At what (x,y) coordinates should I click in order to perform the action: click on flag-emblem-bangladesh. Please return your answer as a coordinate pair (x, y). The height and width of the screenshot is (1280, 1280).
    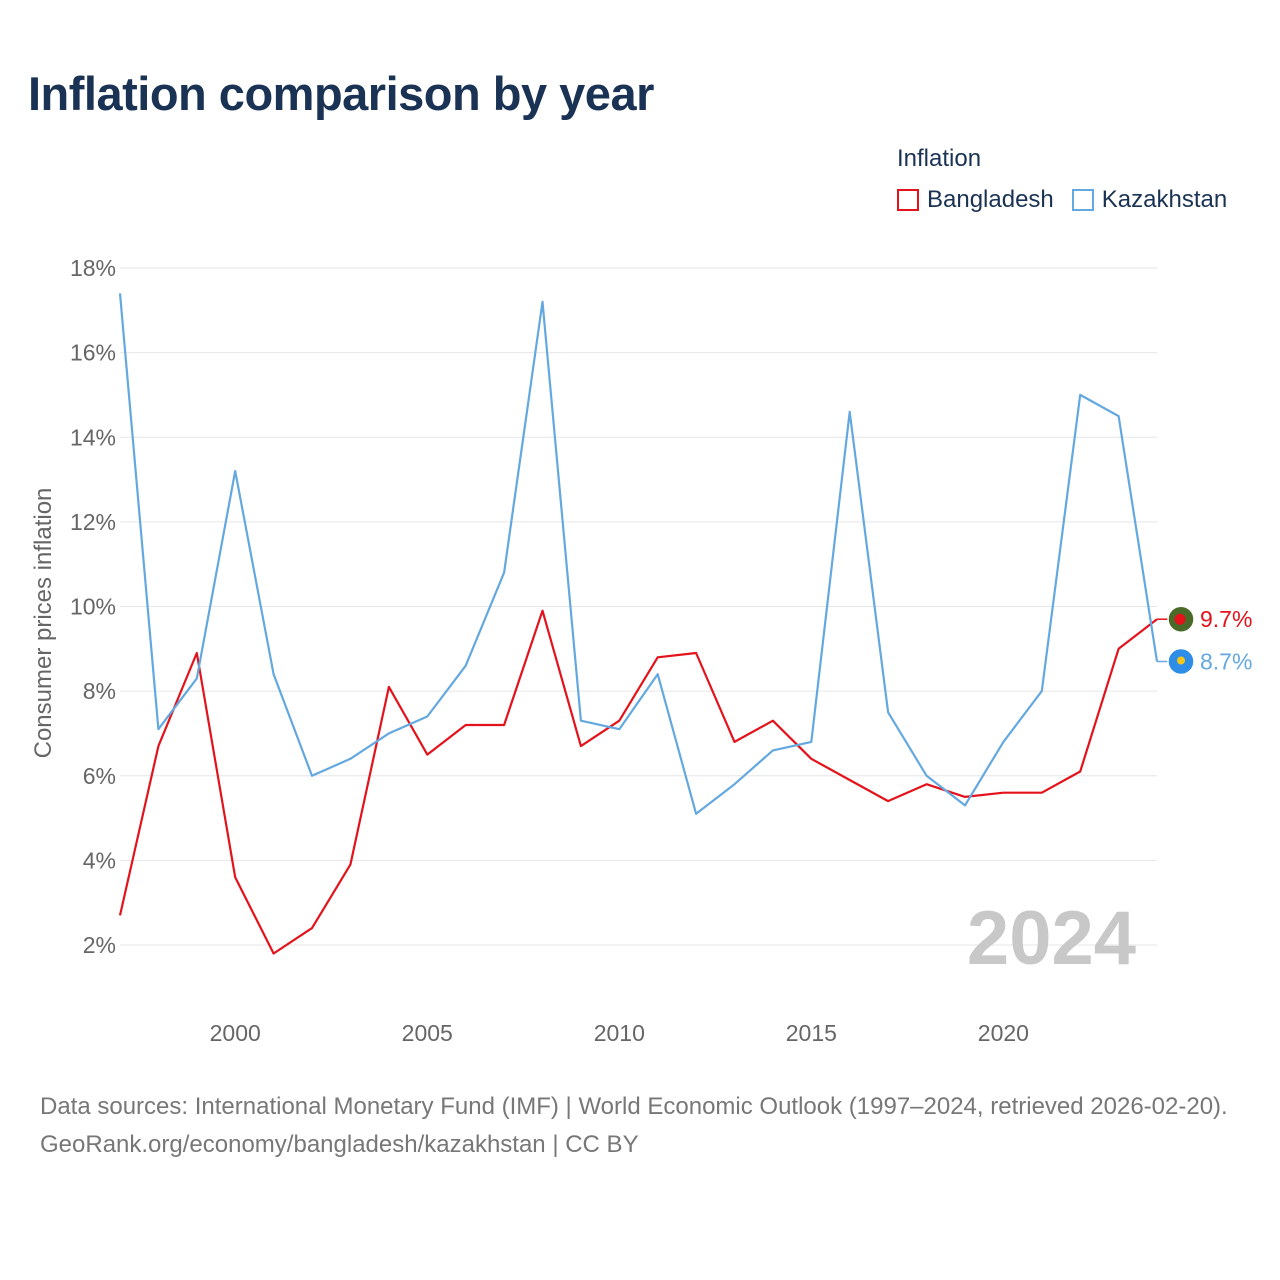
    Looking at the image, I should click on (1180, 619).